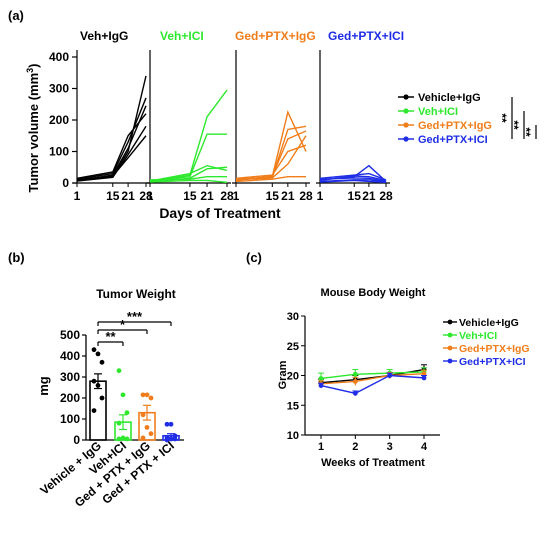 This screenshot has width=550, height=534. What do you see at coordinates (293, 317) in the screenshot?
I see `c-ytick-label: 30` at bounding box center [293, 317].